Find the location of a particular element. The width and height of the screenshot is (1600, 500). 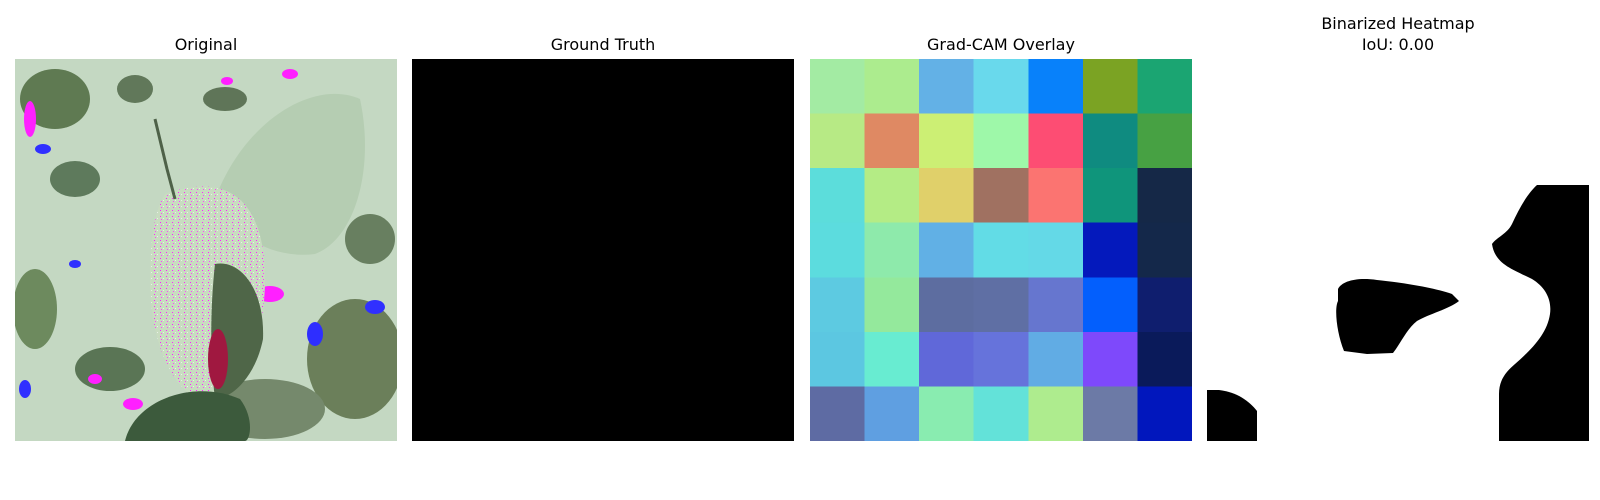

gradcam-overlay-title: Grad-CAM Overlay is located at coordinates (1001, 44).